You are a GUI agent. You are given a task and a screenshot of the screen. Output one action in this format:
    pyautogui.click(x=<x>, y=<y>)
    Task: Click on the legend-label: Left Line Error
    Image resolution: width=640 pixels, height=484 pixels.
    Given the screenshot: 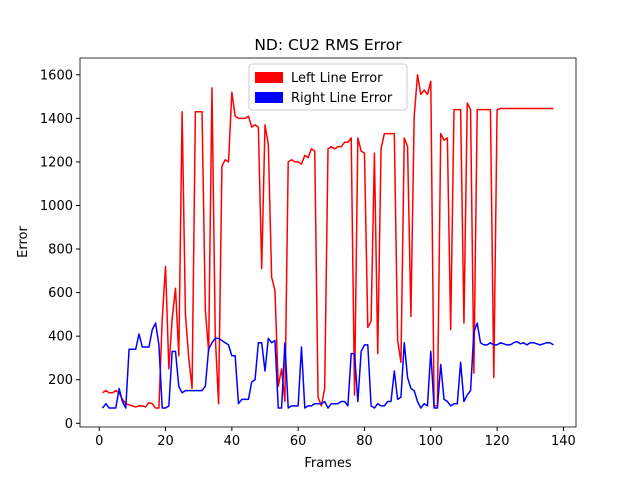 What is the action you would take?
    pyautogui.click(x=337, y=78)
    